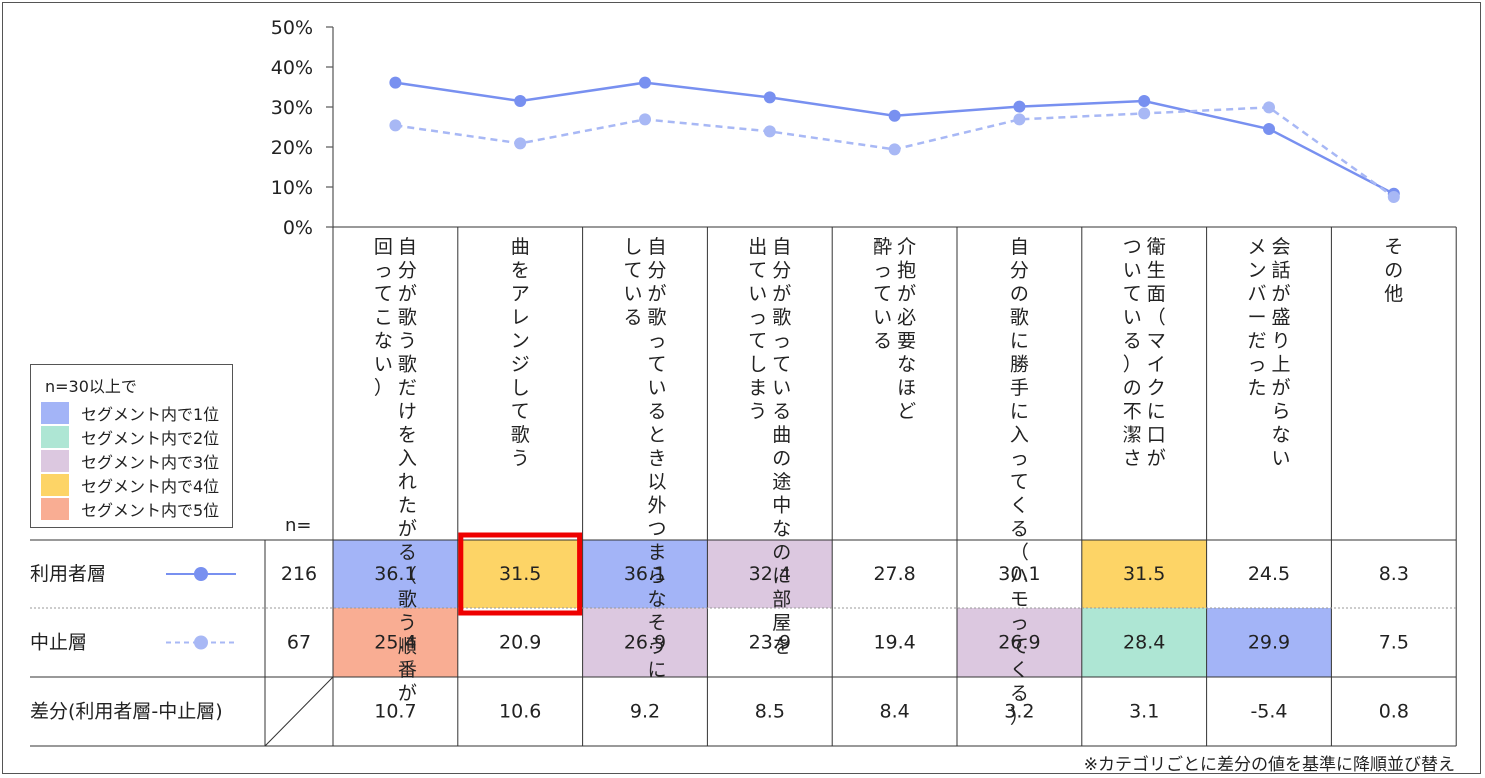  Describe the element at coordinates (1280, 365) in the screenshot. I see `category-label-char: 上` at that location.